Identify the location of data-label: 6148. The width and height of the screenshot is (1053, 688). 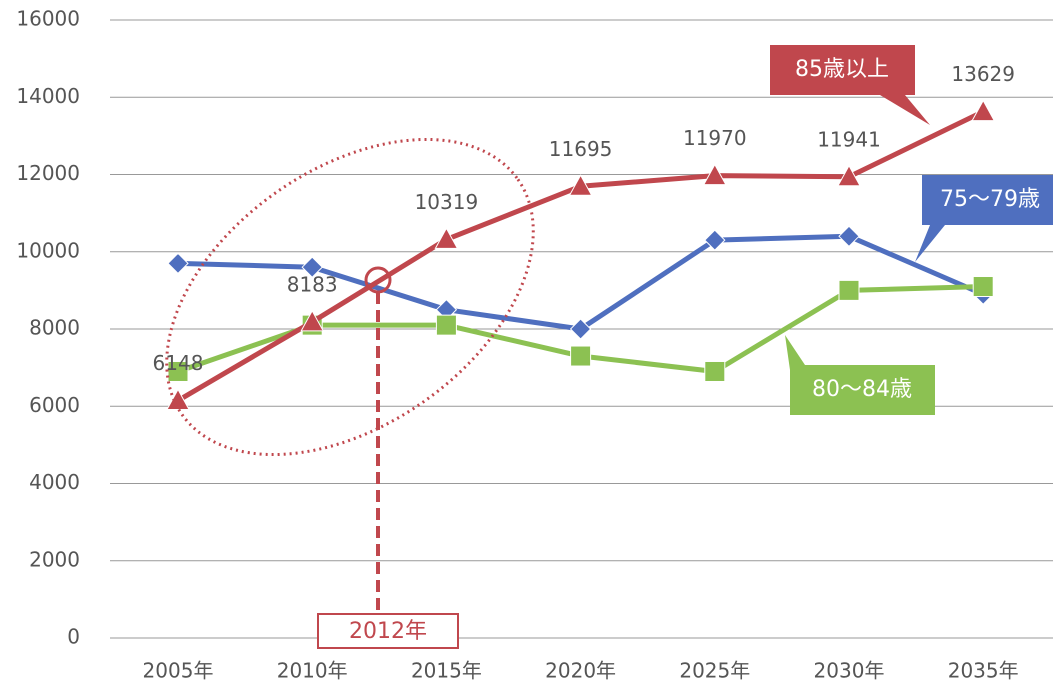
(178, 363).